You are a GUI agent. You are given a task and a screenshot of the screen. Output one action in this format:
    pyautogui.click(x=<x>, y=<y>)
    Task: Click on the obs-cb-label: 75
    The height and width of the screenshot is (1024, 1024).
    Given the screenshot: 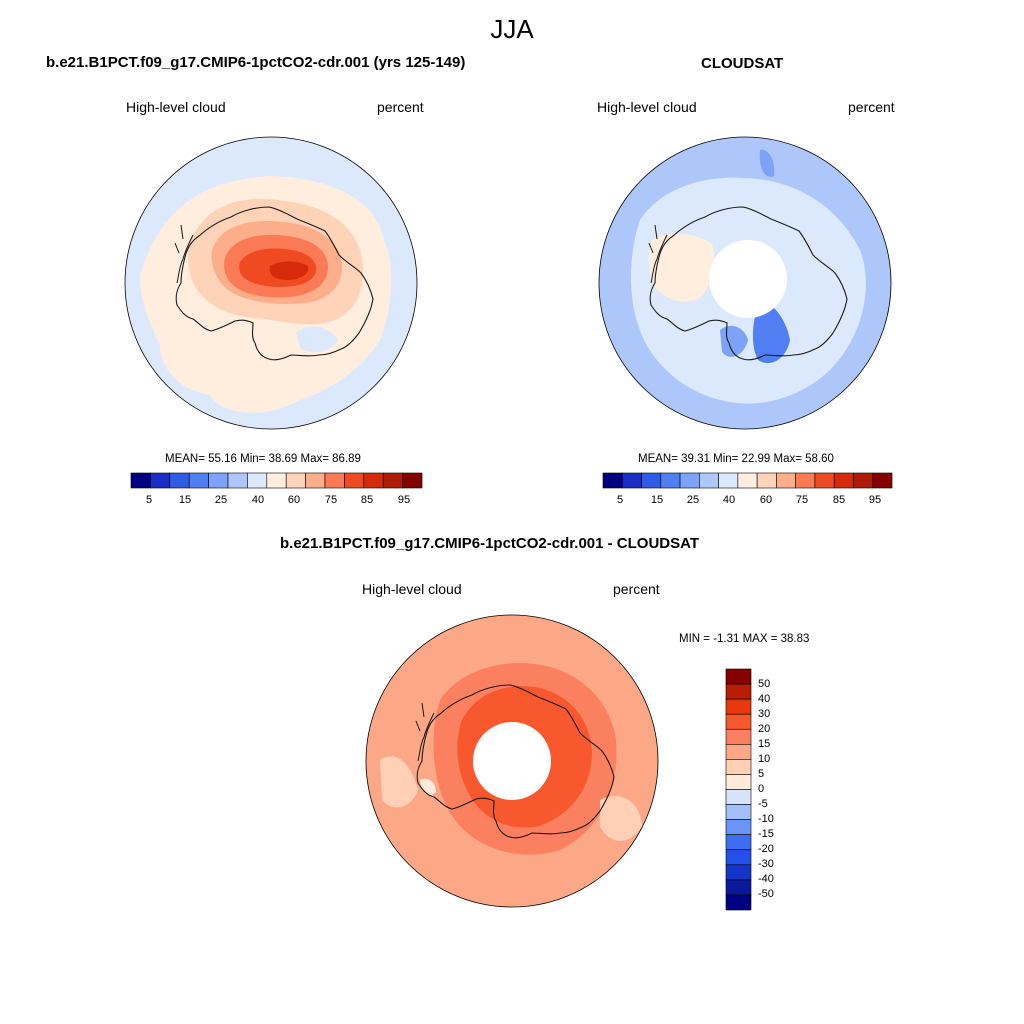 What is the action you would take?
    pyautogui.click(x=802, y=500)
    